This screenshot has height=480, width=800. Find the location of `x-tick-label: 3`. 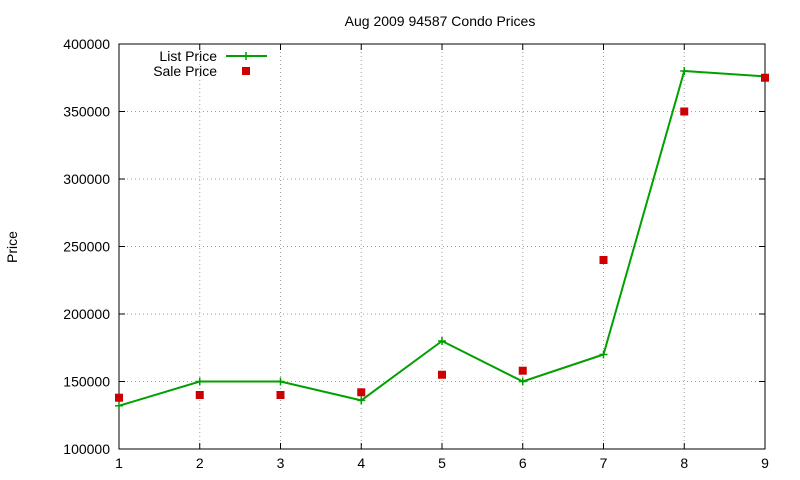

x-tick-label: 3 is located at coordinates (281, 463).